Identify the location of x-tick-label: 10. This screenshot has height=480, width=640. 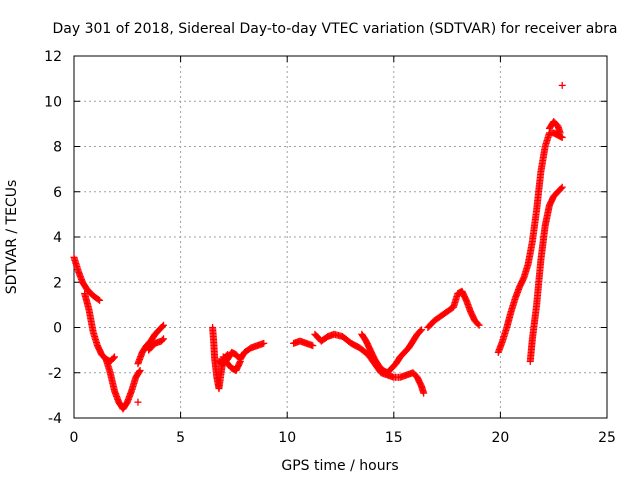
(287, 438).